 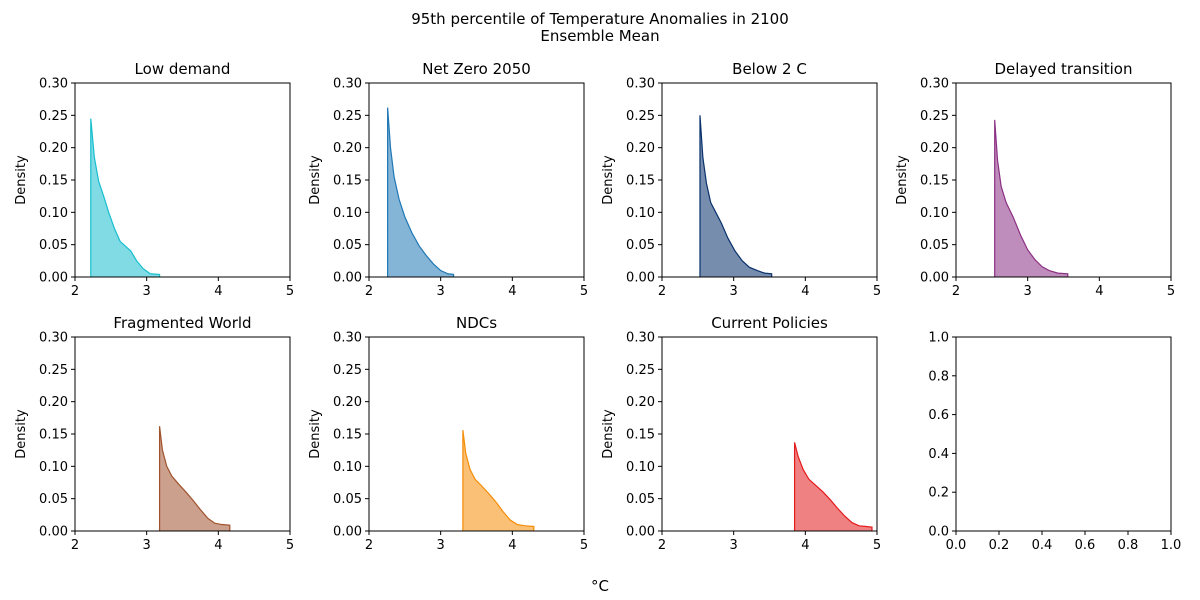 What do you see at coordinates (182, 323) in the screenshot?
I see `panel-title: Fragmented World` at bounding box center [182, 323].